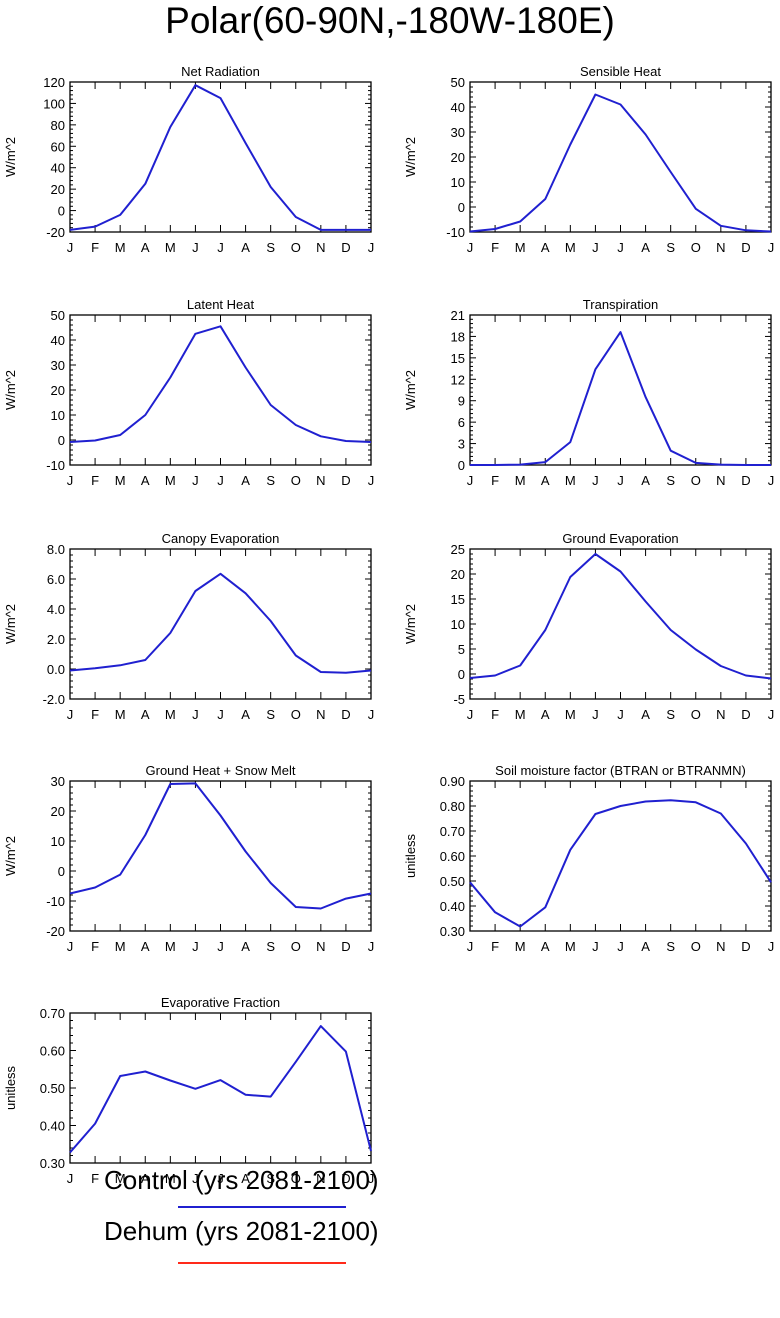 The image size is (780, 1318). I want to click on y-axis-label: unitless, so click(410, 855).